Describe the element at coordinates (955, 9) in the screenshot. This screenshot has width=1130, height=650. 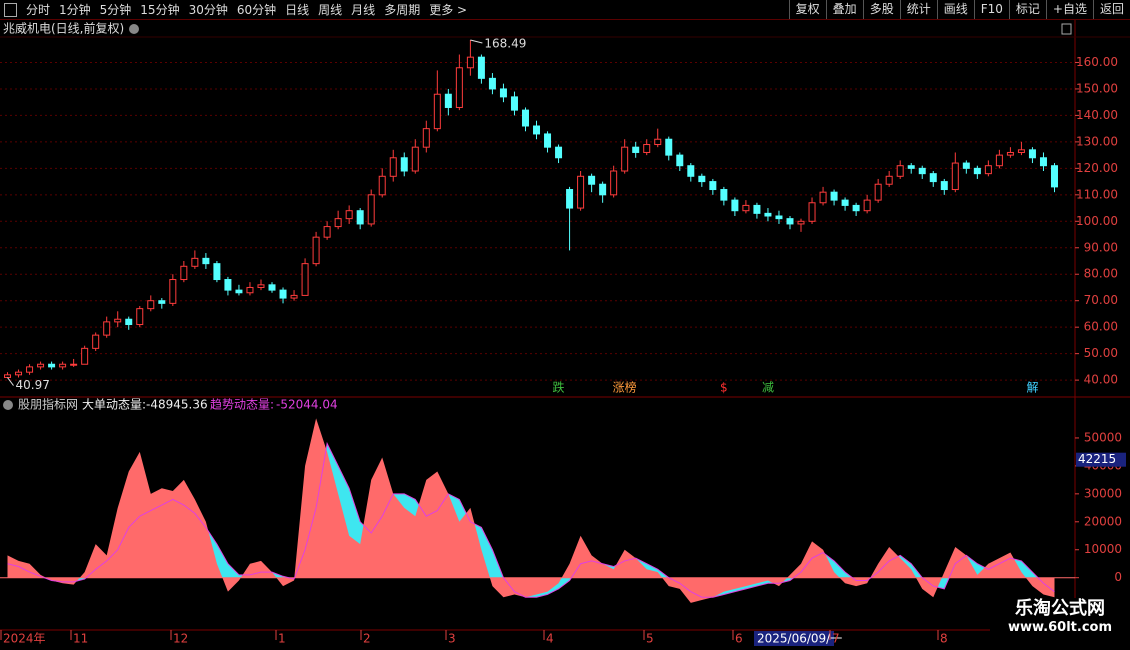
I see `tool-button: 画线` at that location.